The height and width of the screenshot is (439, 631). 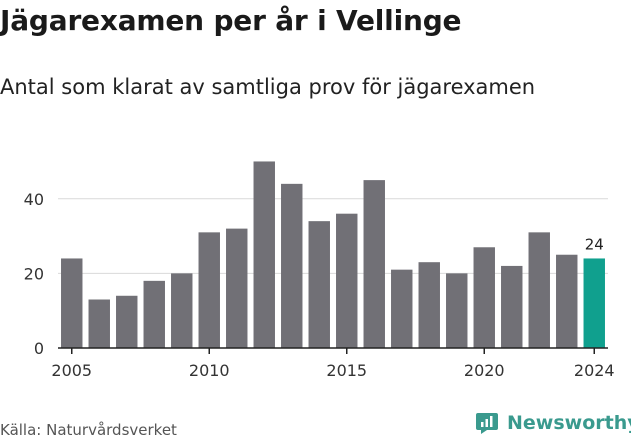 What do you see at coordinates (209, 370) in the screenshot?
I see `x-tick-label: 2010` at bounding box center [209, 370].